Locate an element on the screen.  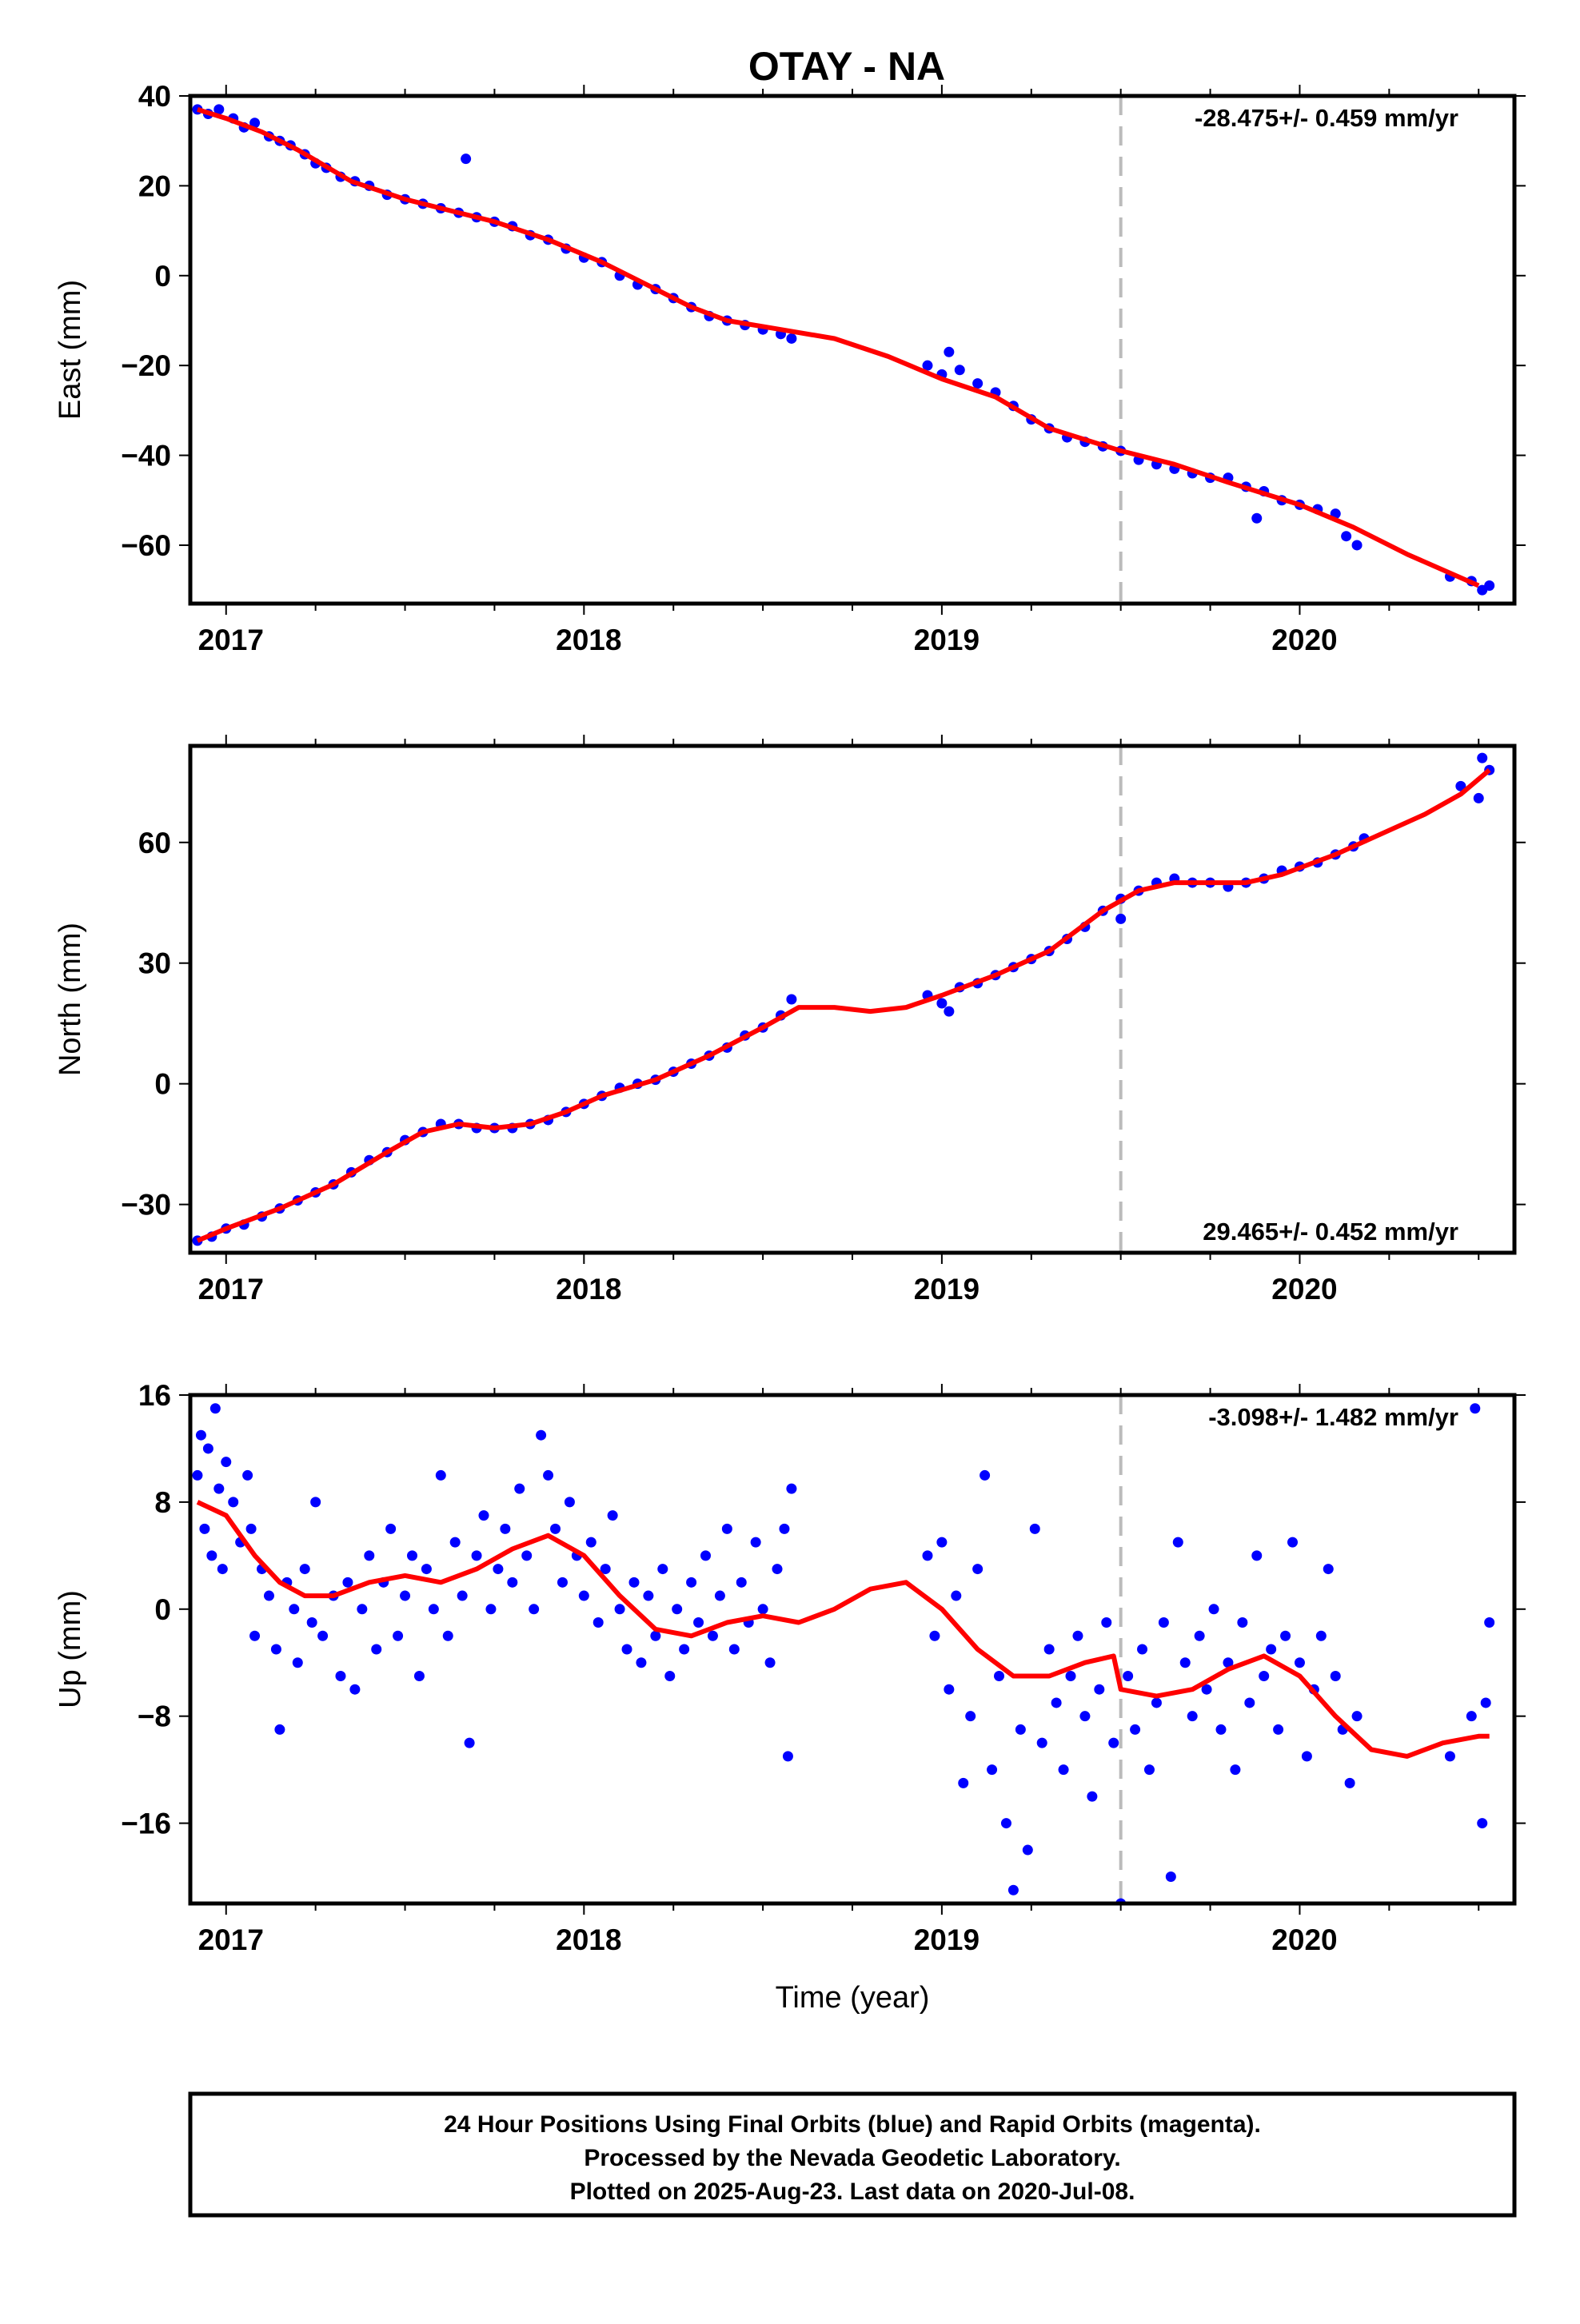
x-axis-label: Time (year) is located at coordinates (853, 1998).